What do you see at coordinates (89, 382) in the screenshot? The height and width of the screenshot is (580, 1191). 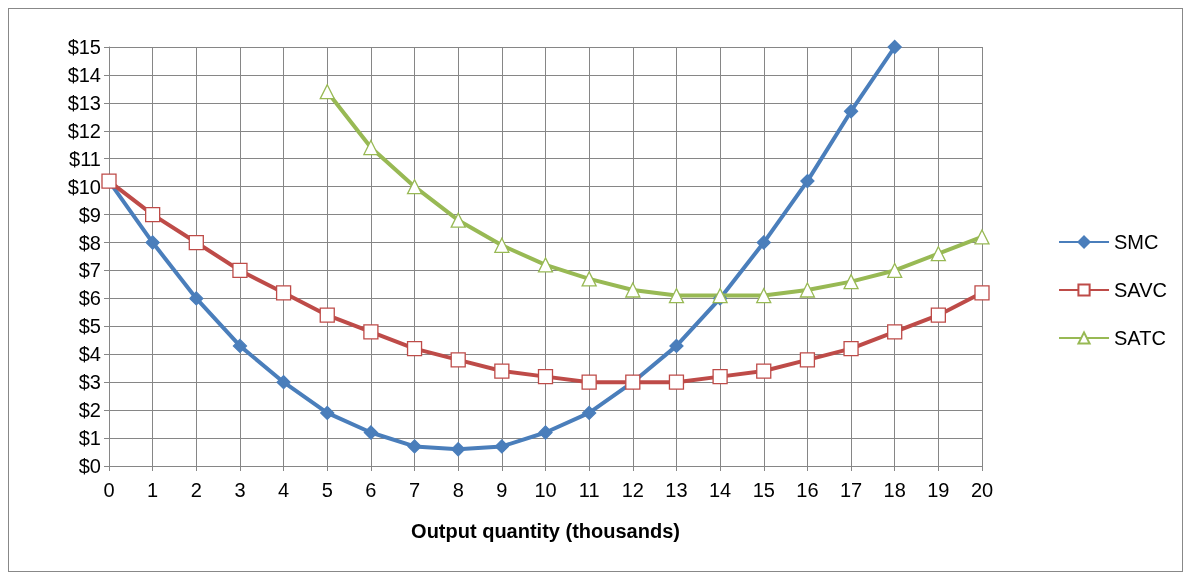 I see `y-tick-label: $3` at bounding box center [89, 382].